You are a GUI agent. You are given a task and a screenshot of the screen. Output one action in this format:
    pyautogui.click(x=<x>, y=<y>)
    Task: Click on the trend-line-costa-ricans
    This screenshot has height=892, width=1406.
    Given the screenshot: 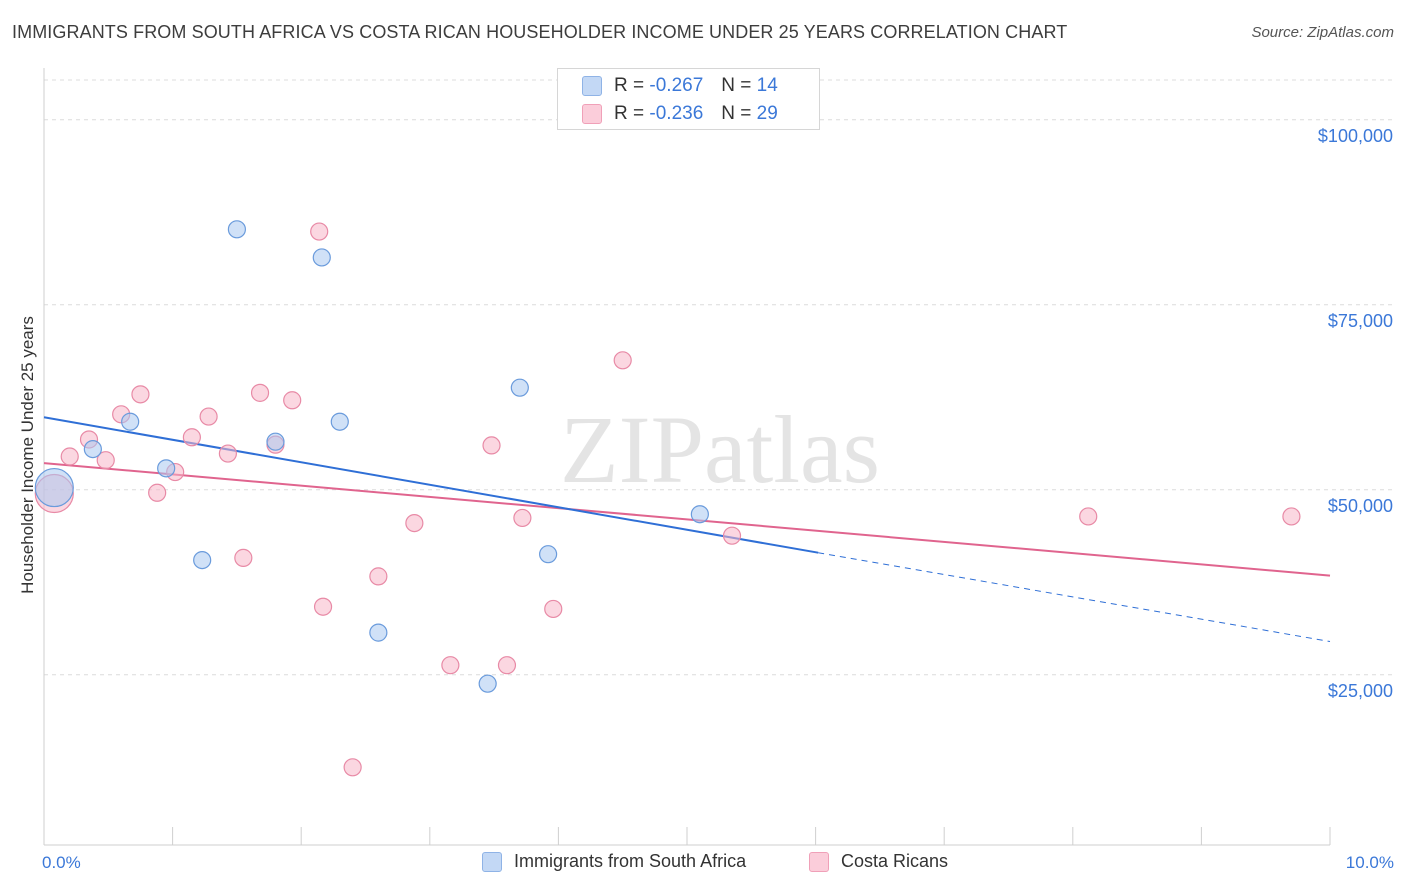 What is the action you would take?
    pyautogui.click(x=687, y=519)
    